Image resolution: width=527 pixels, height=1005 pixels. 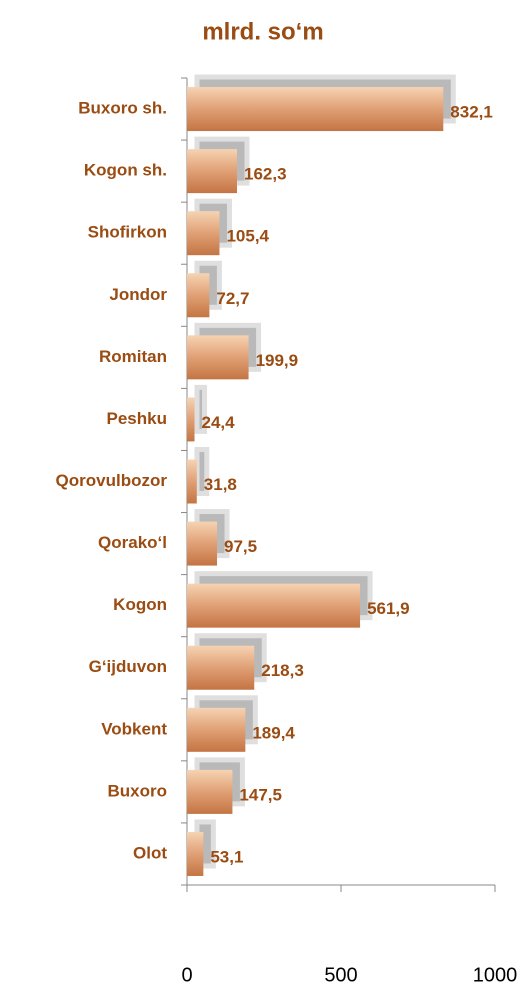 I want to click on value-label: 105,4, so click(x=247, y=236).